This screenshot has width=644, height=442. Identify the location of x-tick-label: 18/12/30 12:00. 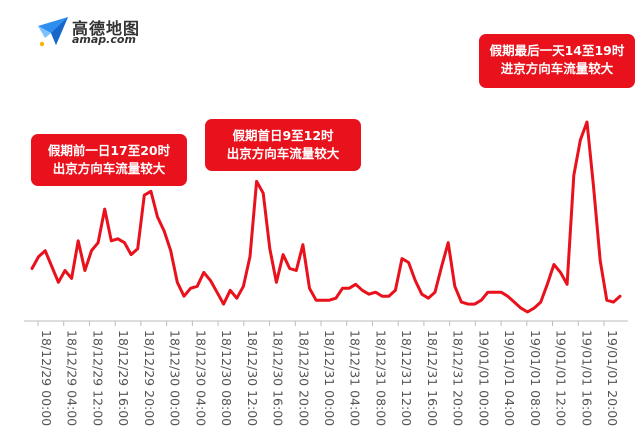
(252, 378).